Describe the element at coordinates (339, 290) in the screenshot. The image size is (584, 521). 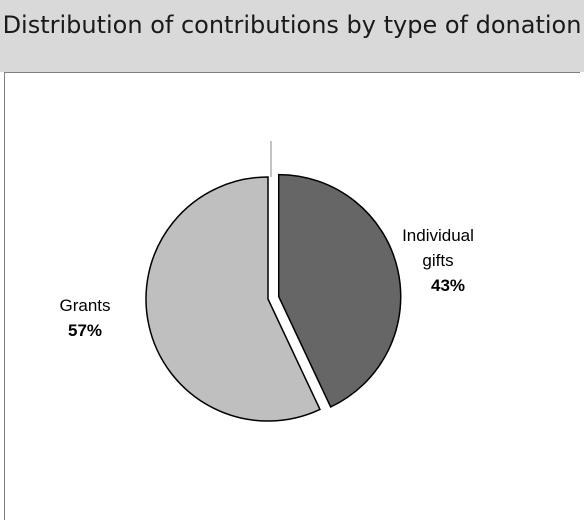
I see `pie-slice-individual-gifts` at that location.